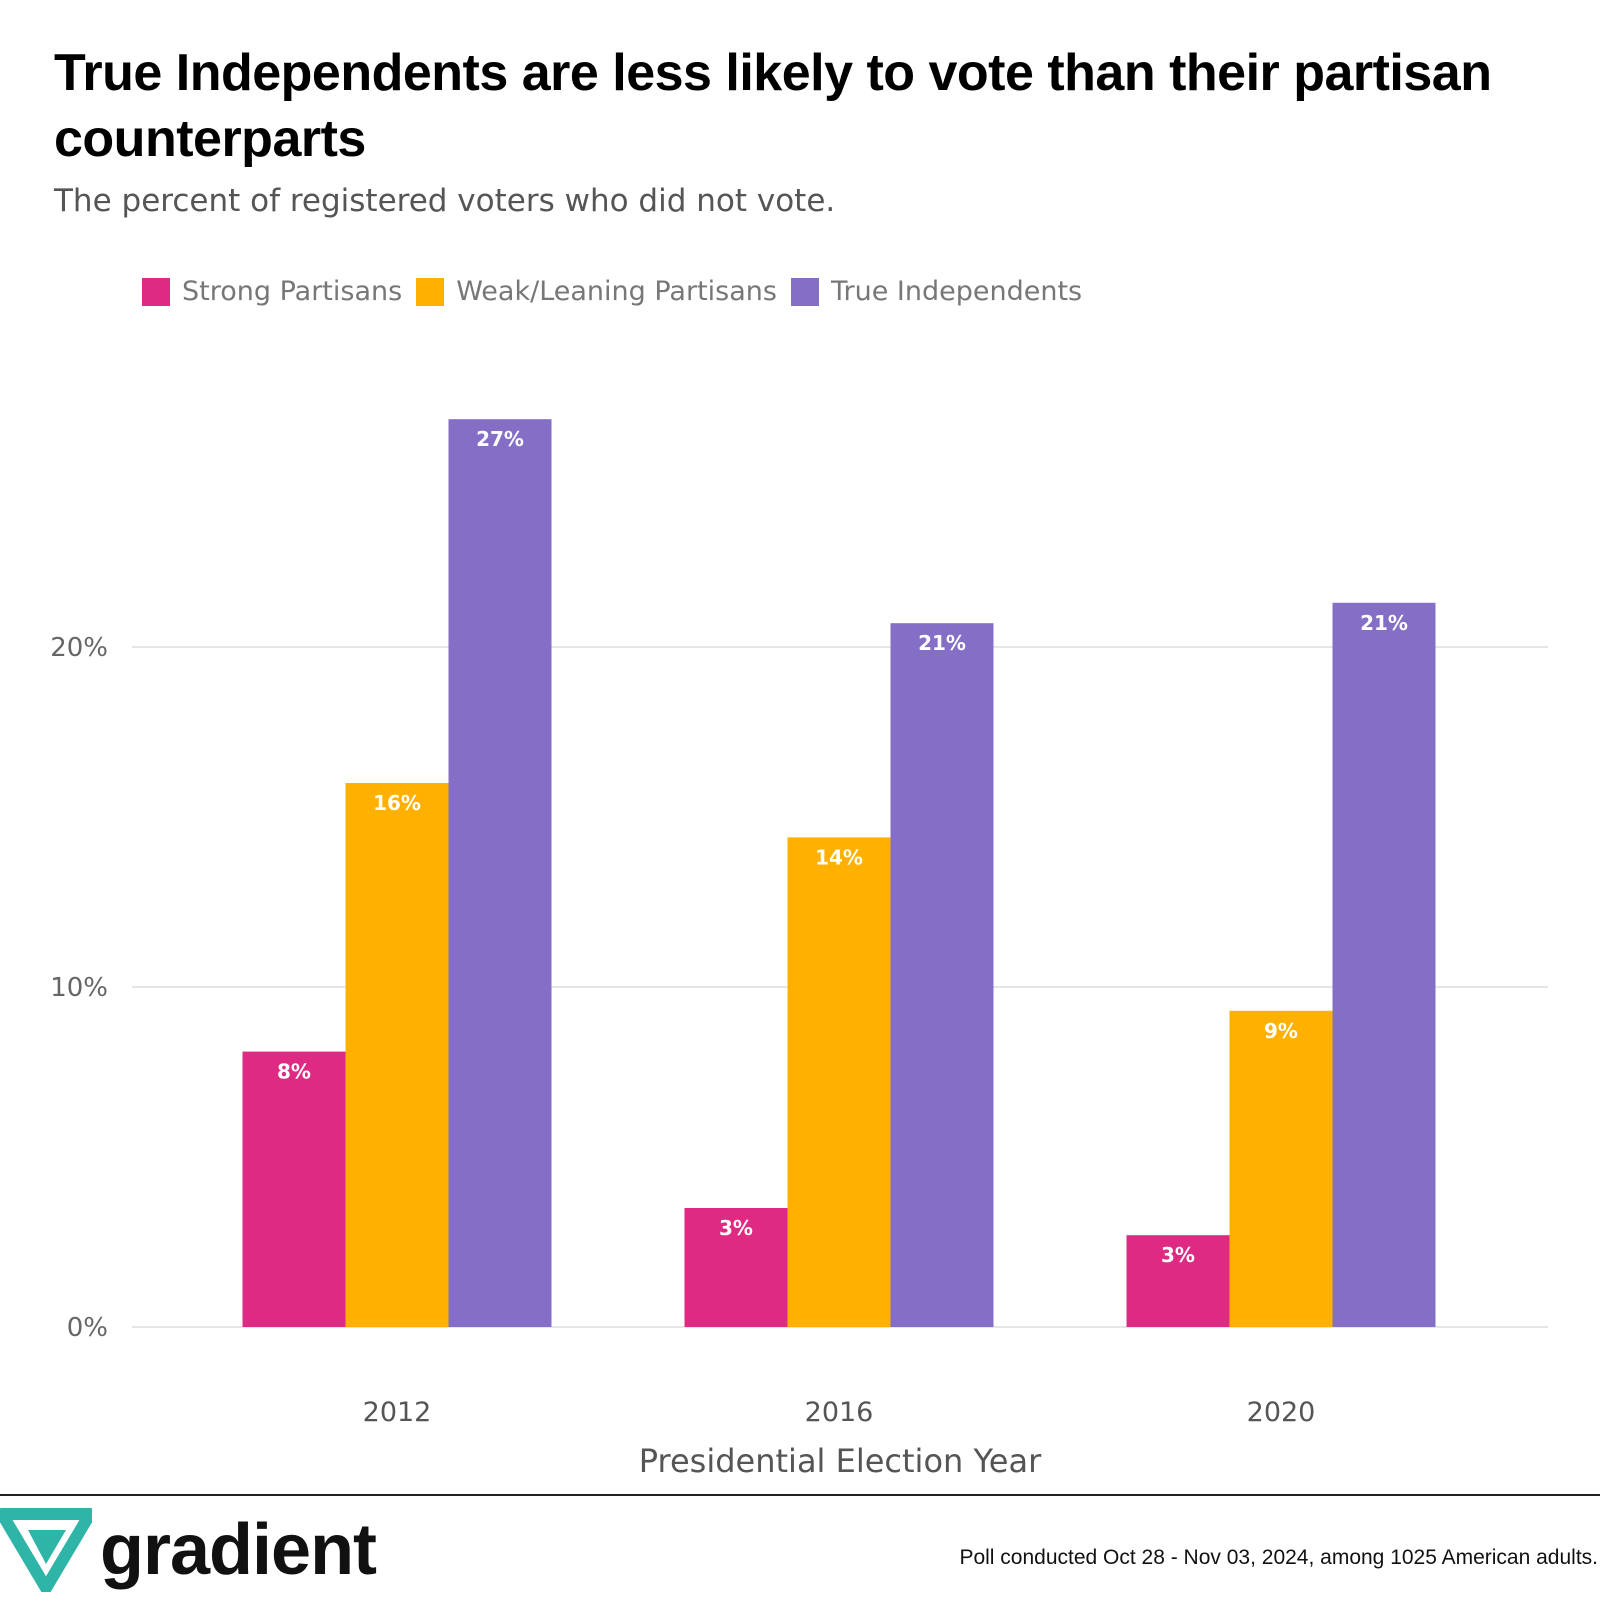  Describe the element at coordinates (956, 291) in the screenshot. I see `legend-label-true-independents: True Independents` at that location.